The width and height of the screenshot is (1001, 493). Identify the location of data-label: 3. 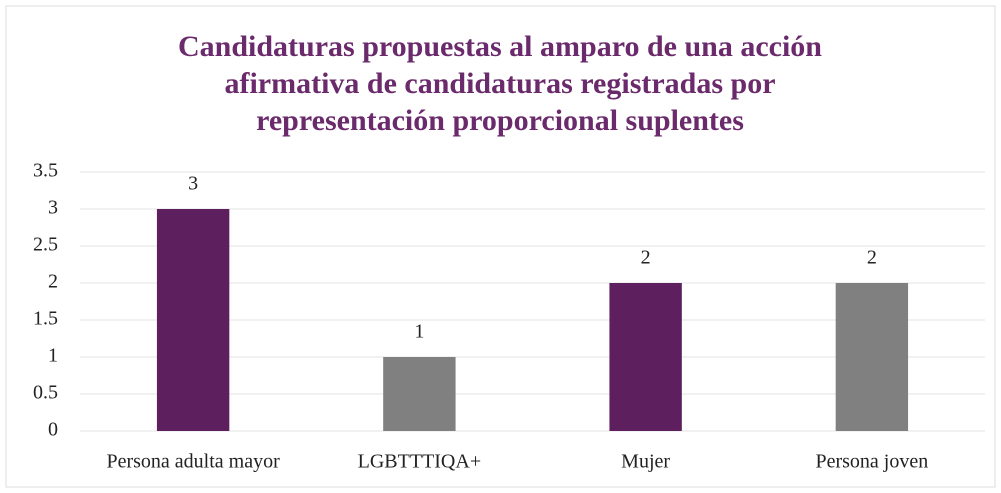
(193, 184).